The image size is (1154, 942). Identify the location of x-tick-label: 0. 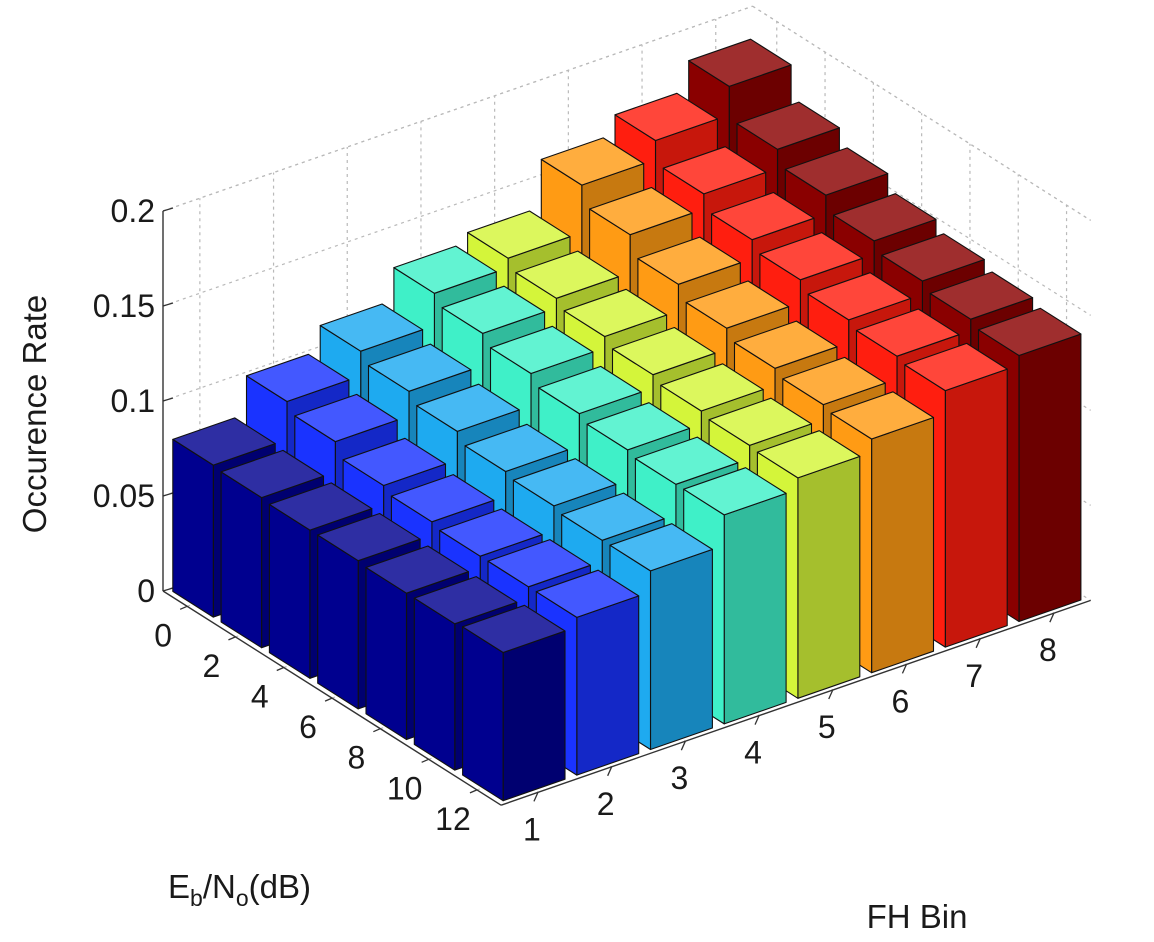
(163, 635).